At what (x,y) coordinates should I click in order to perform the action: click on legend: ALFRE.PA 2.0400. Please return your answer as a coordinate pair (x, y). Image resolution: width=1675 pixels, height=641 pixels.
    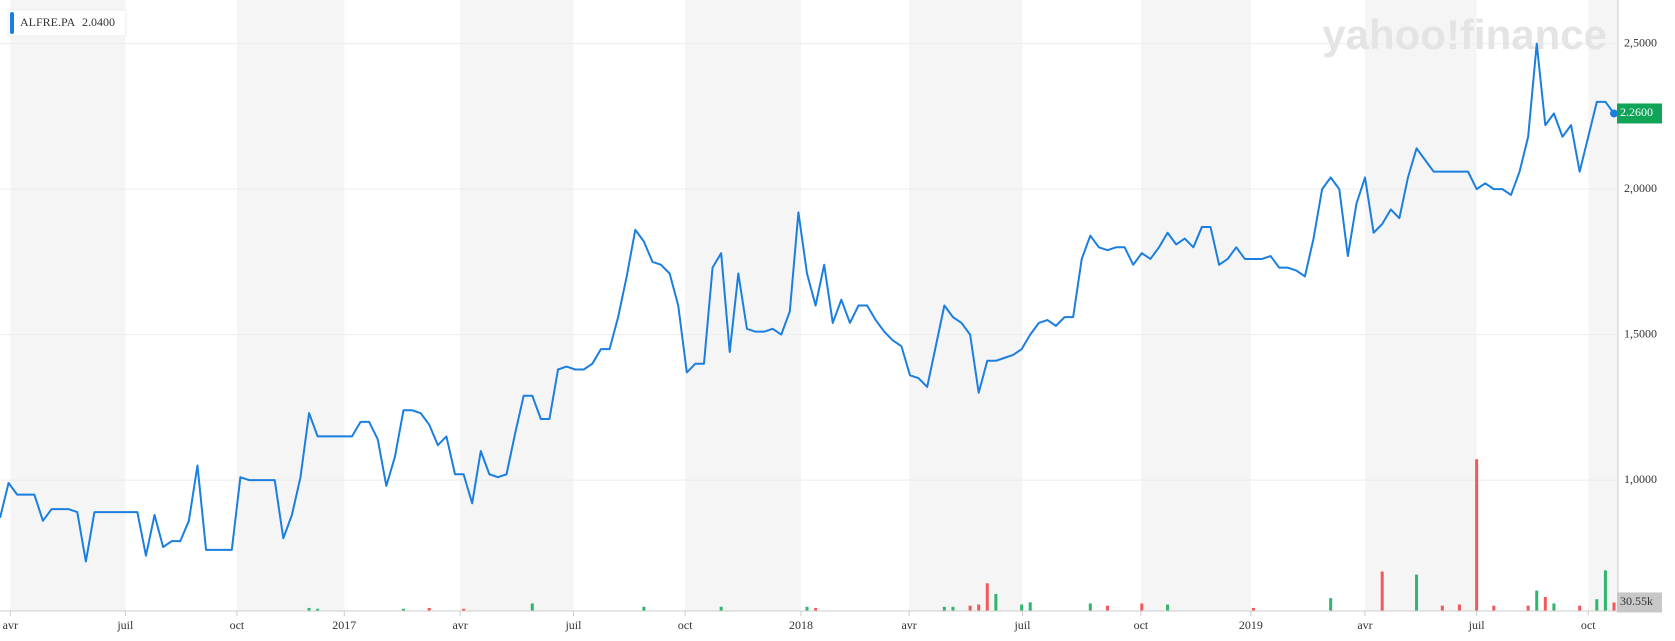
    Looking at the image, I should click on (67, 23).